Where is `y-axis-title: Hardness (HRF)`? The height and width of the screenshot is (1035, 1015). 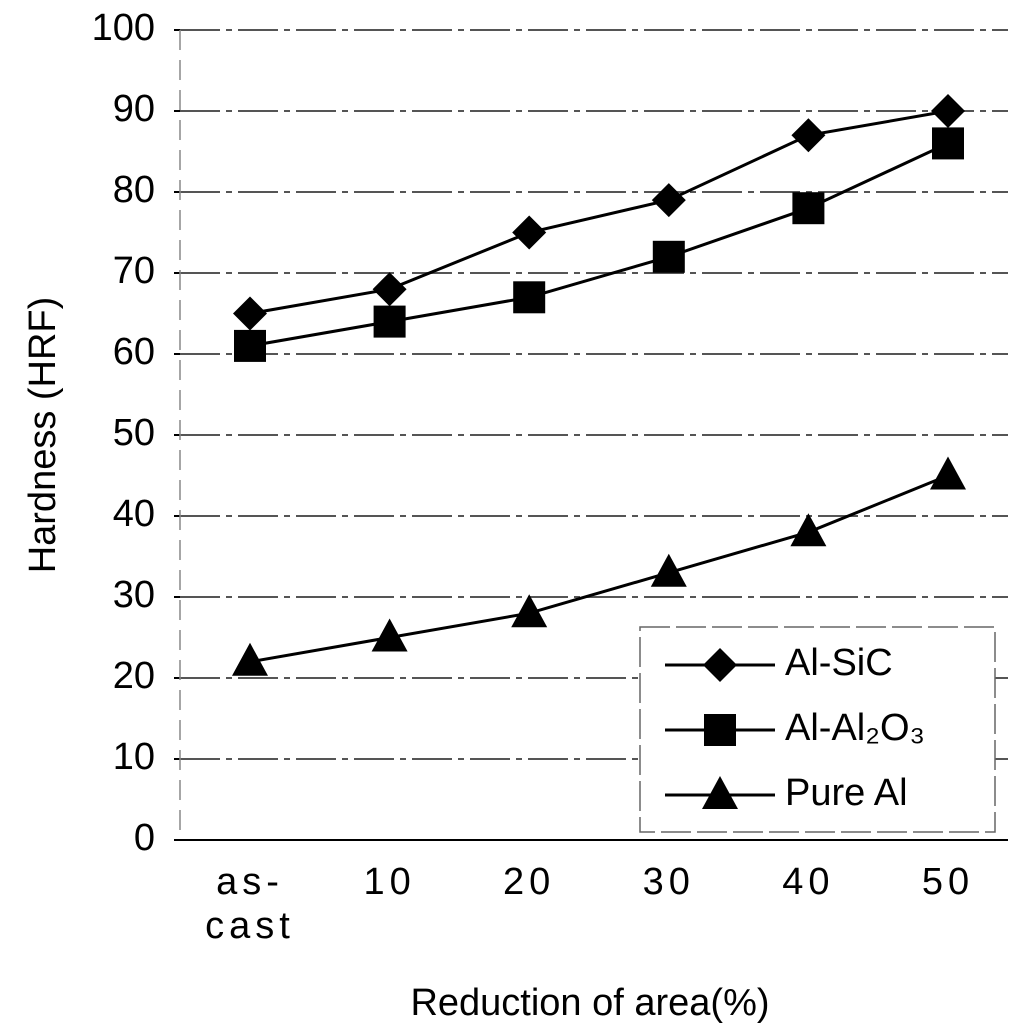
y-axis-title: Hardness (HRF) is located at coordinates (43, 435).